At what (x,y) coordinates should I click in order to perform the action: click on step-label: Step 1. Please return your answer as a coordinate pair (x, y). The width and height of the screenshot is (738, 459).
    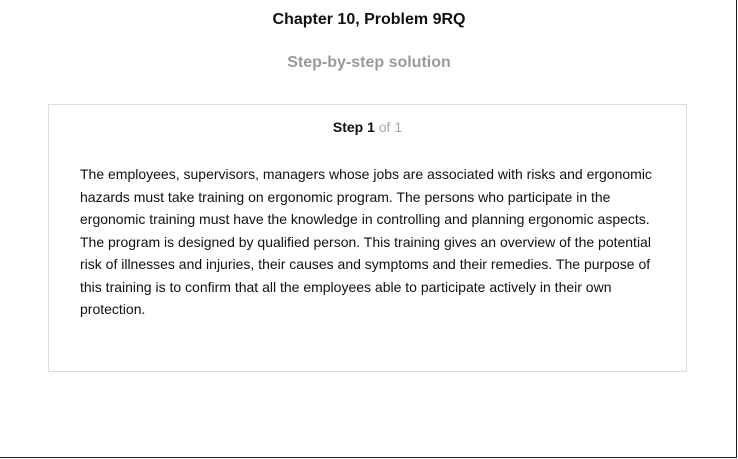
    Looking at the image, I should click on (353, 127).